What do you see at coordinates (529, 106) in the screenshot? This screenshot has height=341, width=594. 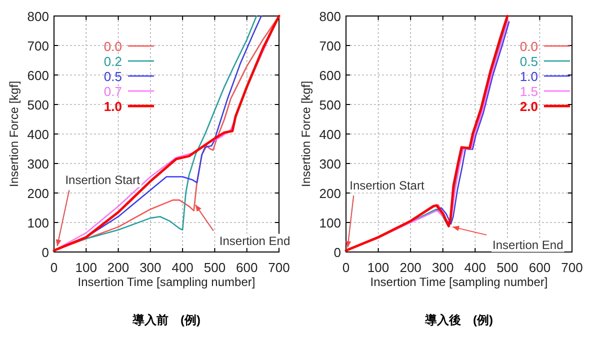 I see `legend-label: 2.0` at bounding box center [529, 106].